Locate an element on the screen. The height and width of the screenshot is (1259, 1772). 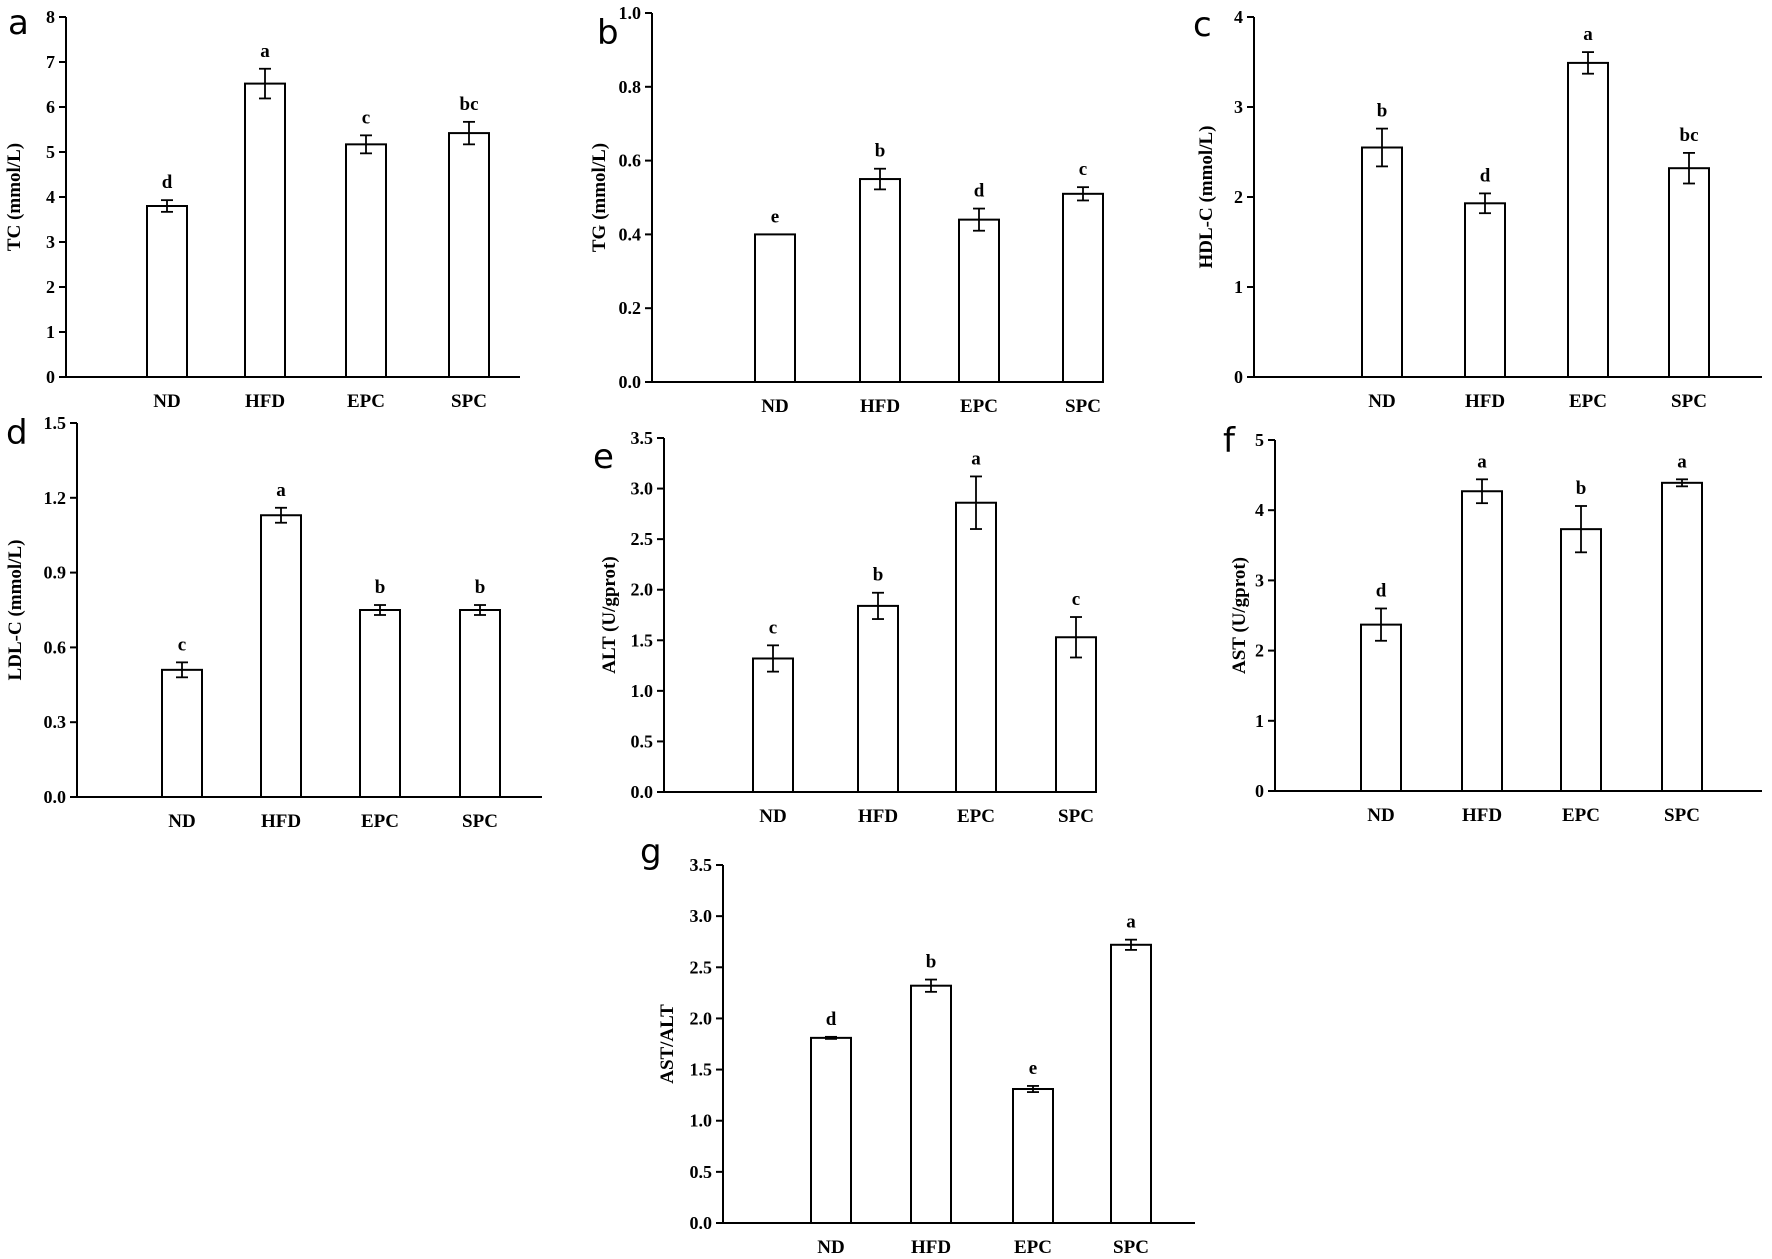
panel-letter: f is located at coordinates (1229, 441).